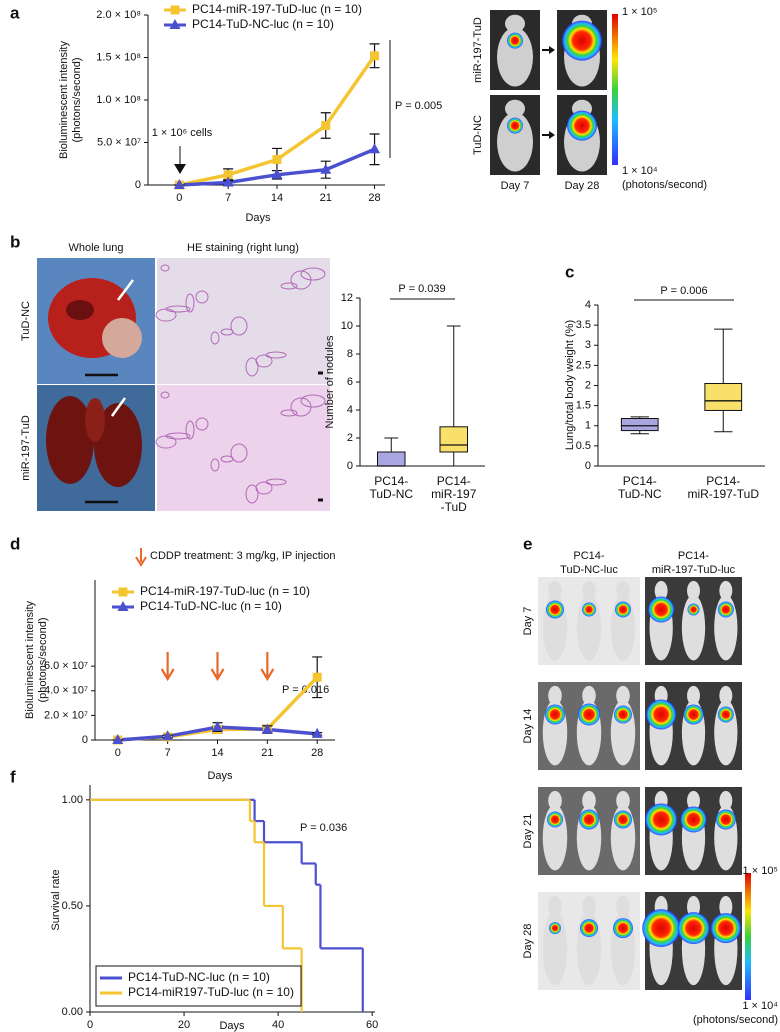 This screenshot has width=780, height=1032. What do you see at coordinates (118, 15) in the screenshot?
I see `y-tick-label: 2.0 × 10⁸` at bounding box center [118, 15].